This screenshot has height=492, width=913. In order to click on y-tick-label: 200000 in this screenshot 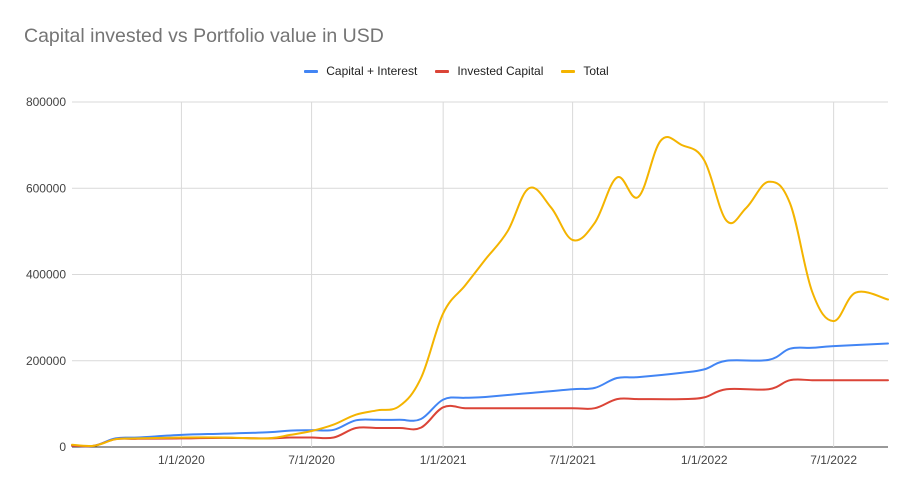, I will do `click(46, 361)`.